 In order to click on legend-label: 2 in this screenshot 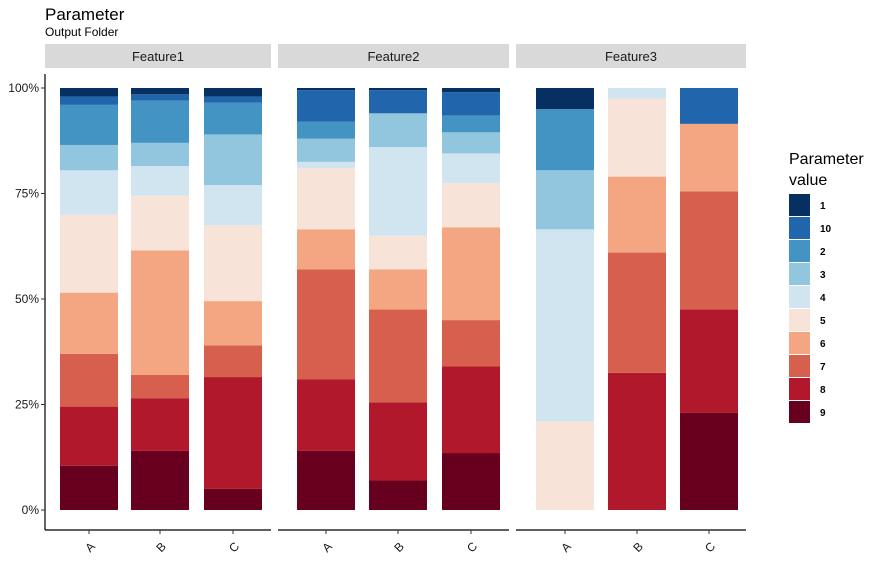, I will do `click(823, 252)`.